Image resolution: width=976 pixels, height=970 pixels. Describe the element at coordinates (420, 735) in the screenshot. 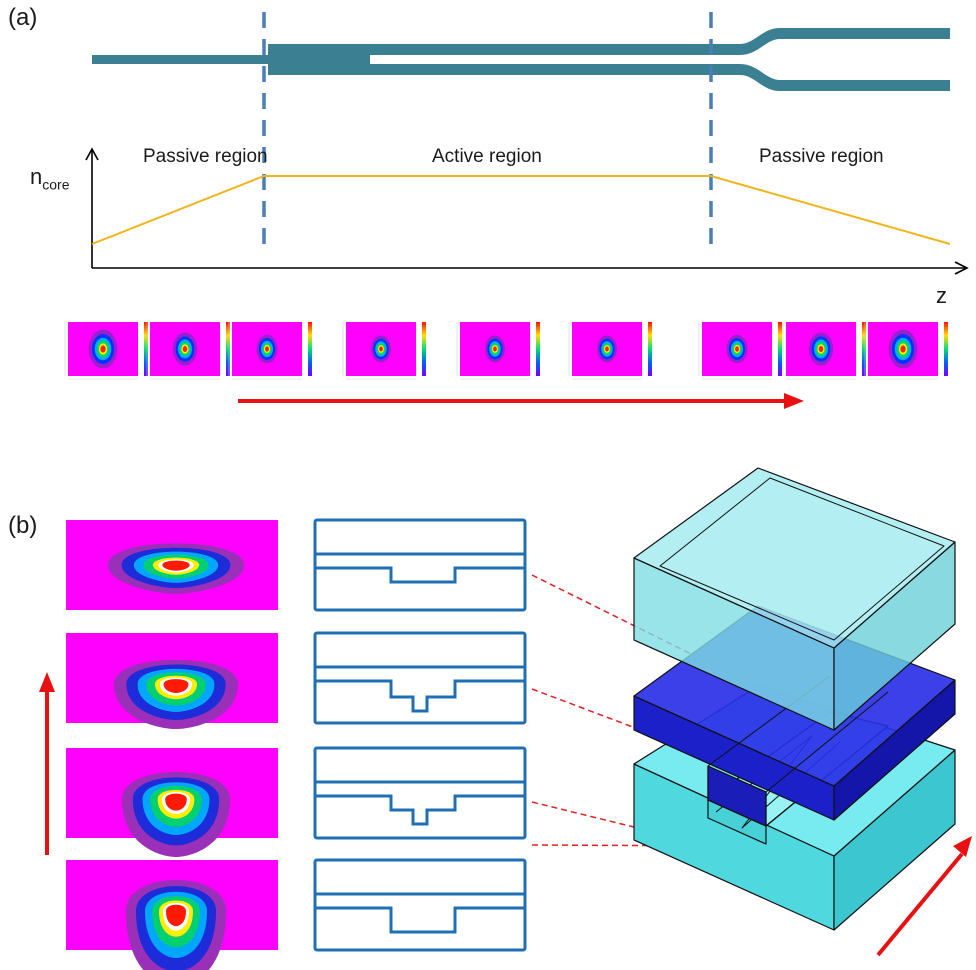

I see `cross-section-column` at that location.